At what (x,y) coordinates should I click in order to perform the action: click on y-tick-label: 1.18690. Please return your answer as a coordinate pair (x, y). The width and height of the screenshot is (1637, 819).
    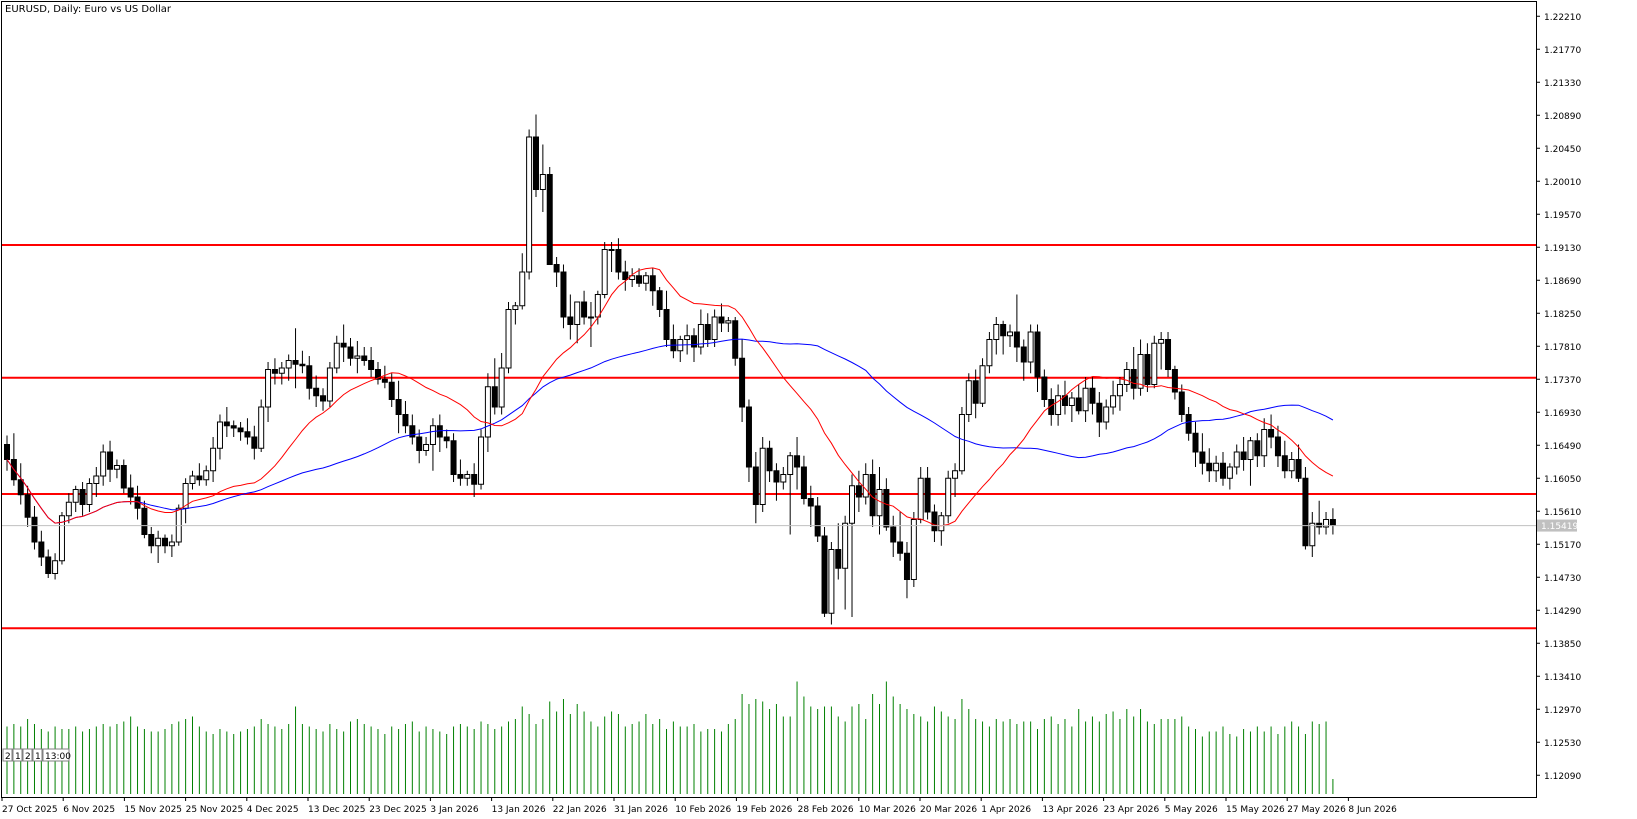
    Looking at the image, I should click on (1562, 282).